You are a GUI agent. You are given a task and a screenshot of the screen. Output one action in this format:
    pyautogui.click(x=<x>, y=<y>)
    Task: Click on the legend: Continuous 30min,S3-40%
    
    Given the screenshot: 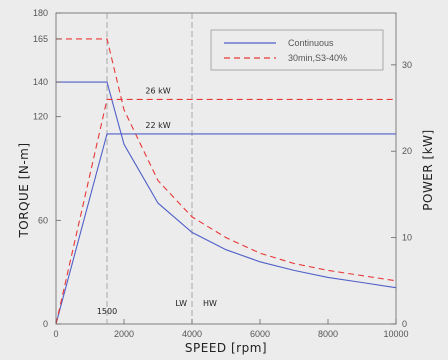 What is the action you would take?
    pyautogui.click(x=297, y=50)
    